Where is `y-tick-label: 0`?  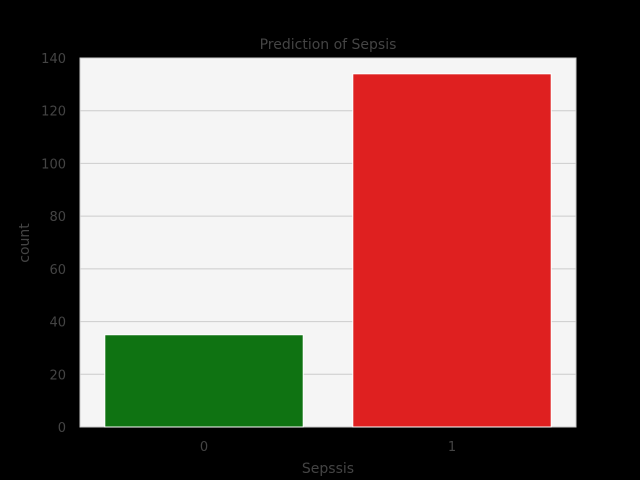 y-tick-label: 0 is located at coordinates (62, 428).